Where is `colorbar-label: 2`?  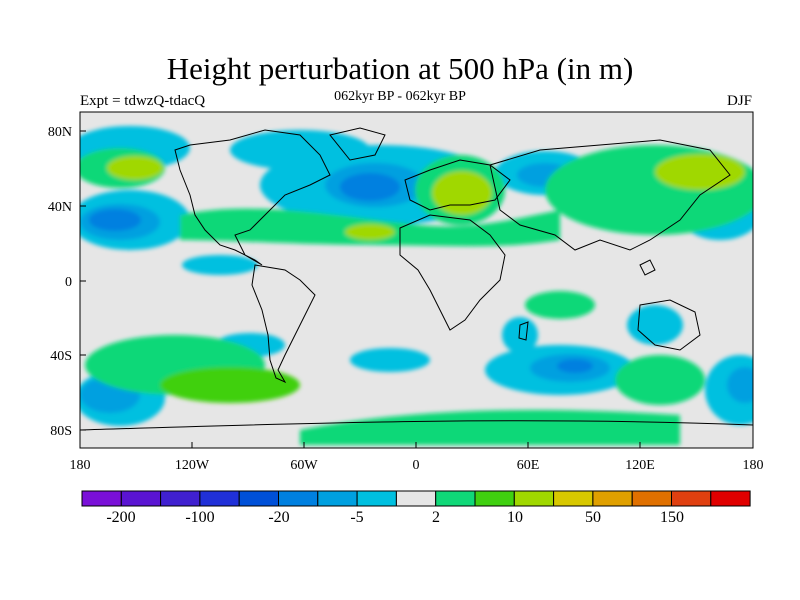
colorbar-label: 2 is located at coordinates (436, 517).